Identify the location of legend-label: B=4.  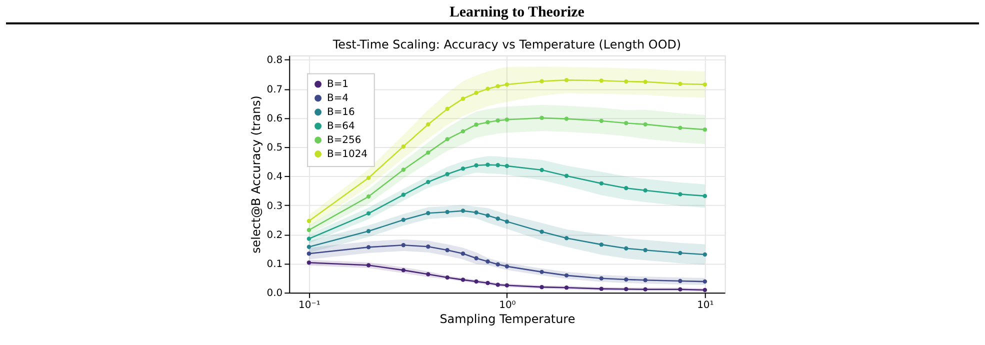
(338, 98).